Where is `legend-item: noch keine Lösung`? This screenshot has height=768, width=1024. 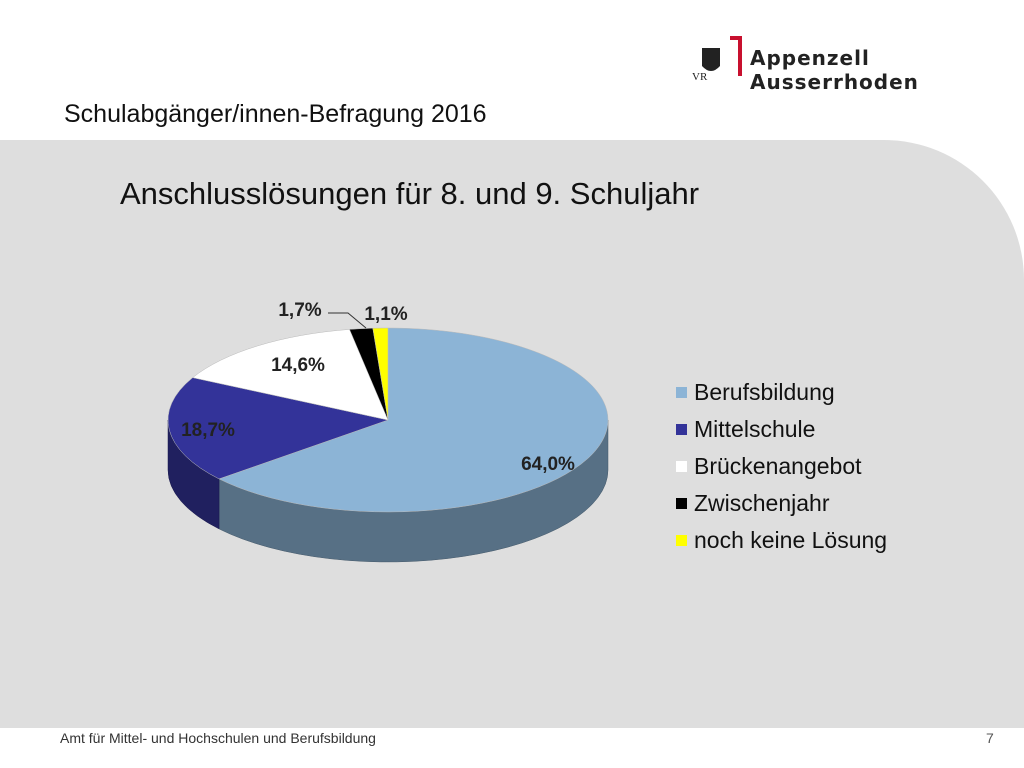 legend-item: noch keine Lösung is located at coordinates (781, 540).